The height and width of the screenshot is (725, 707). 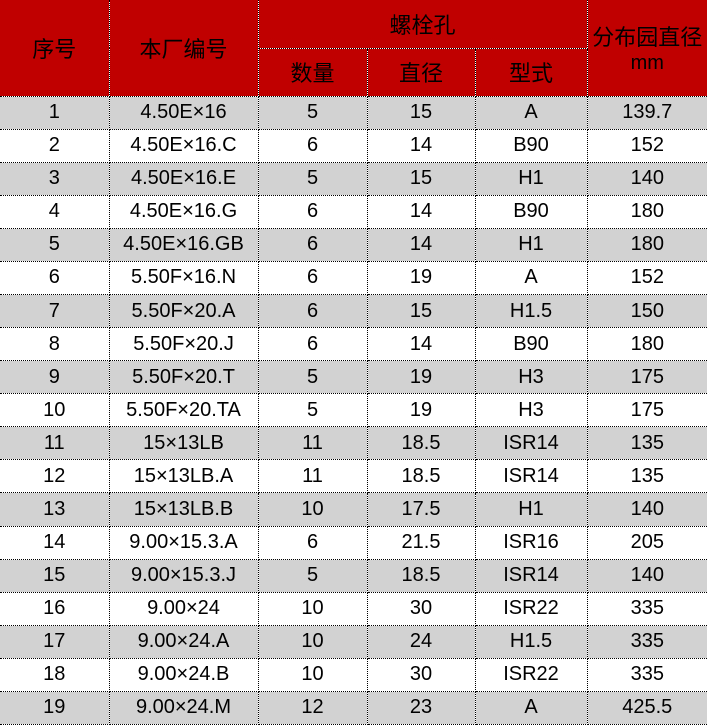 What do you see at coordinates (55, 476) in the screenshot?
I see `cell-serial: 12` at bounding box center [55, 476].